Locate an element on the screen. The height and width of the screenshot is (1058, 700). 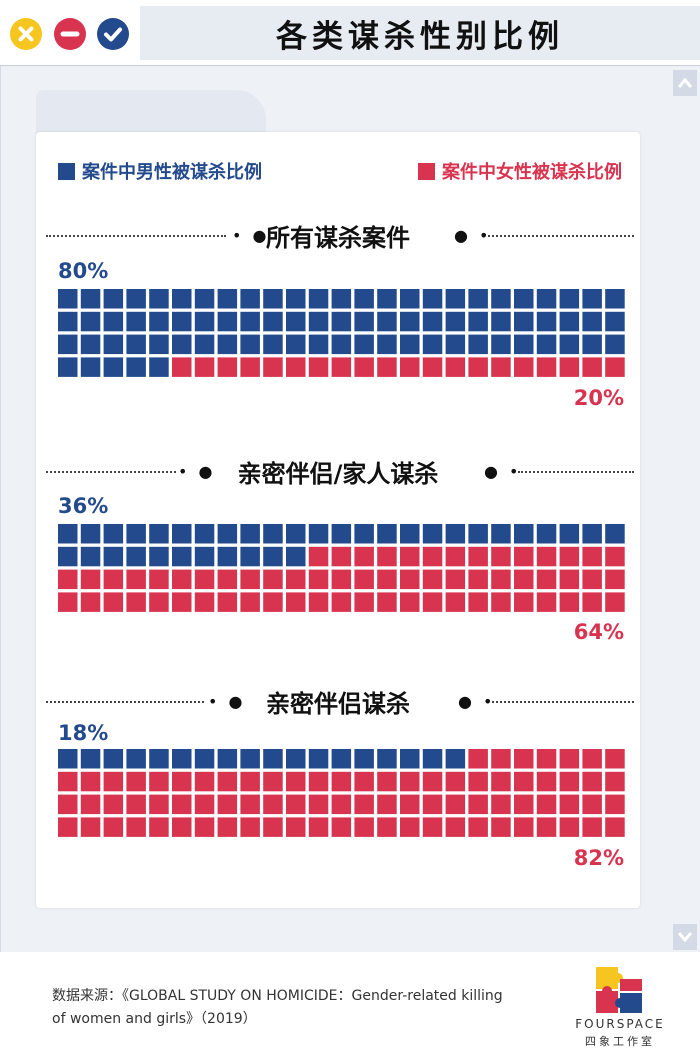
footer is located at coordinates (350, 1005).